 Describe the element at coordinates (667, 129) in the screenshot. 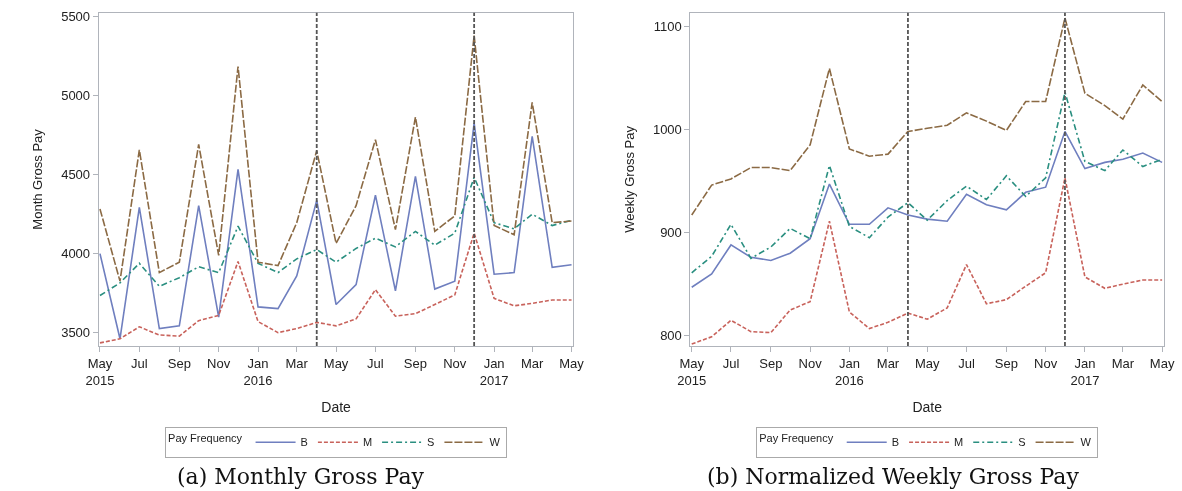

I see `y-tick-label: 1000` at that location.